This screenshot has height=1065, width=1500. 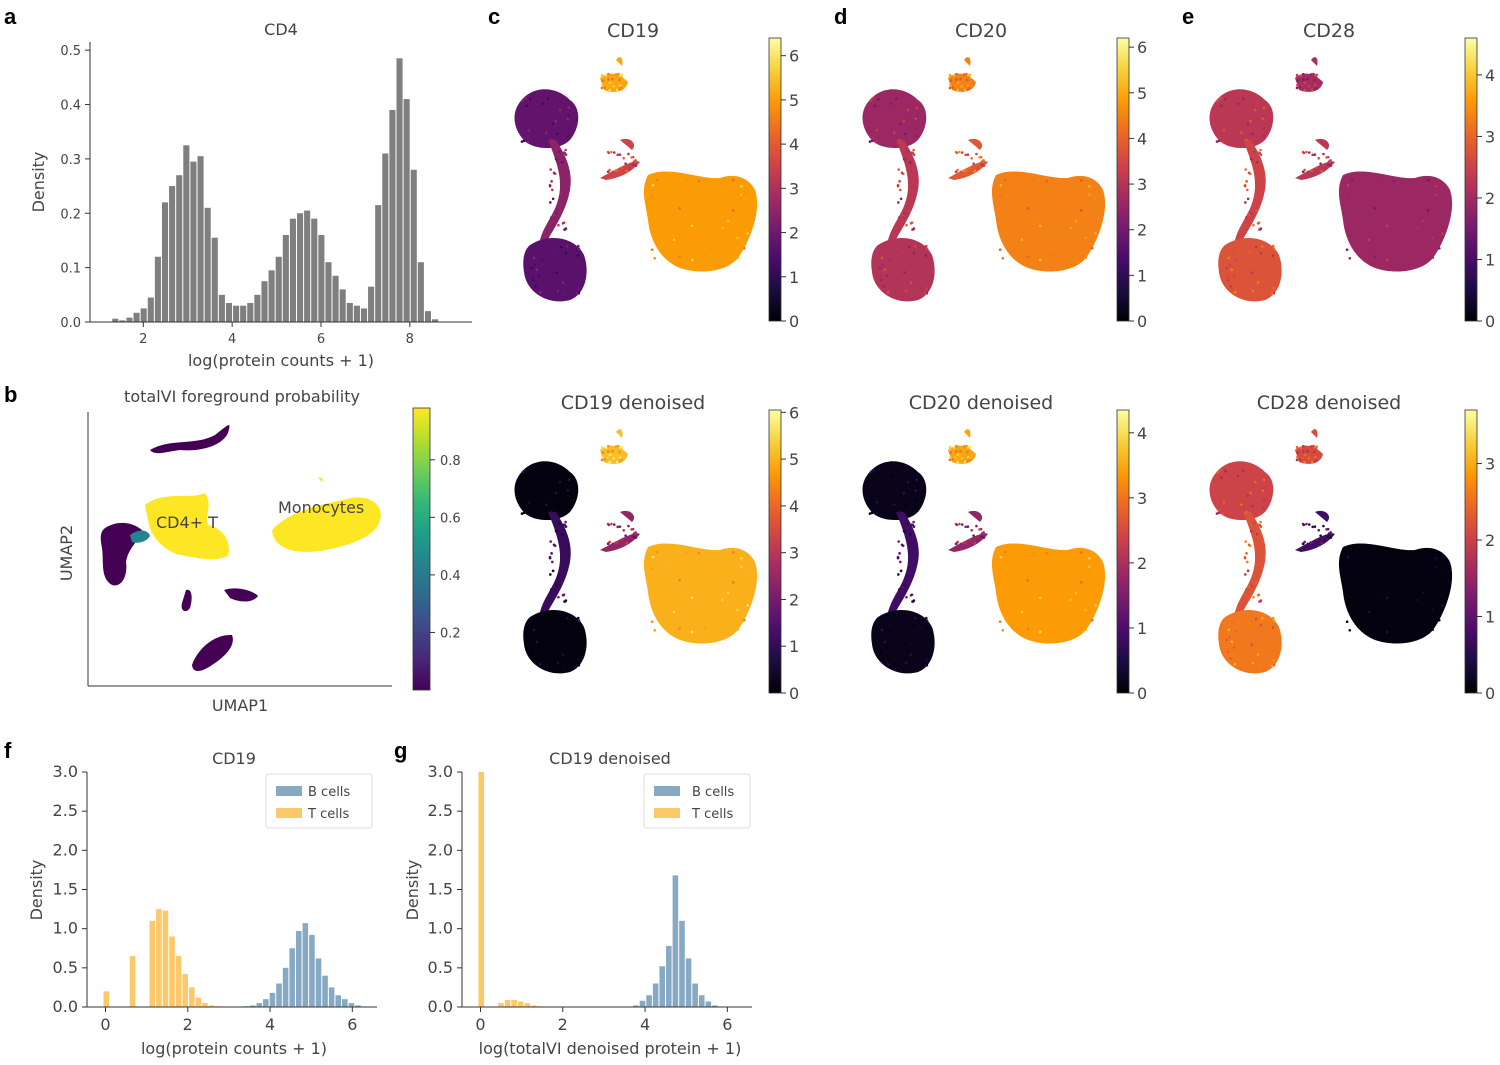 What do you see at coordinates (320, 479) in the screenshot?
I see `umap-cluster` at bounding box center [320, 479].